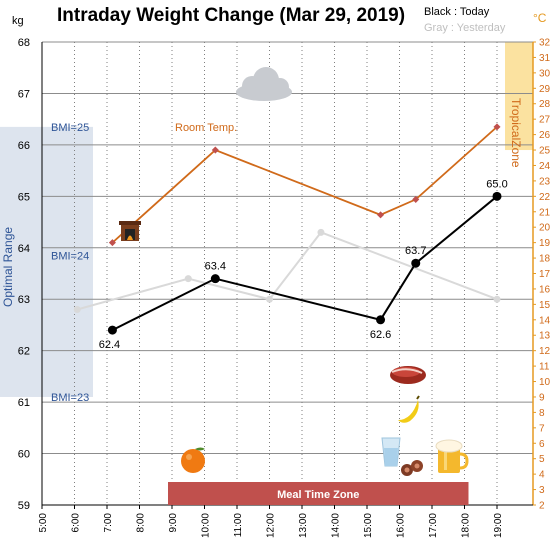  Describe the element at coordinates (545, 151) in the screenshot. I see `right-tick-label: 25` at that location.